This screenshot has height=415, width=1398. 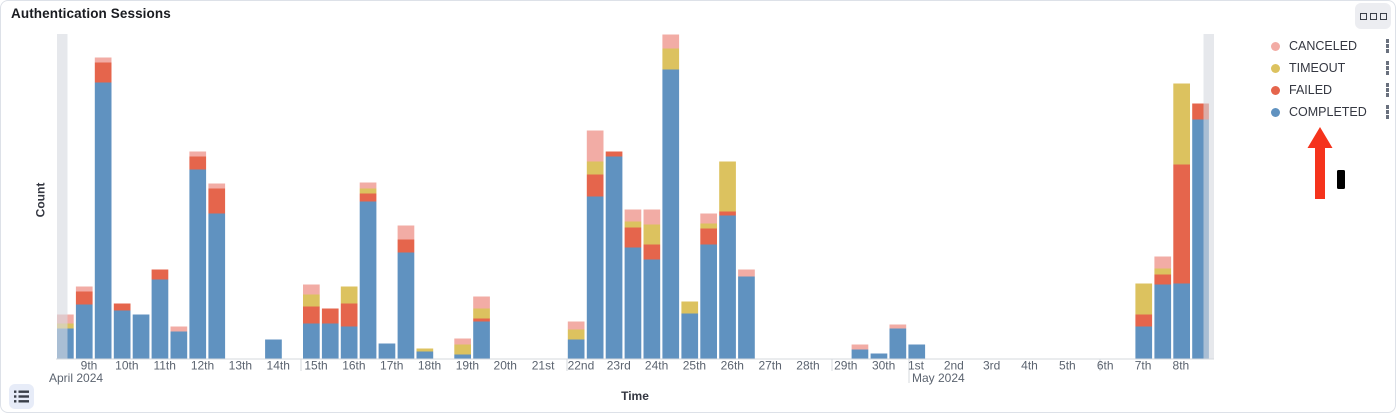 What do you see at coordinates (1328, 46) in the screenshot?
I see `legend-item-canceled: CANCELED` at bounding box center [1328, 46].